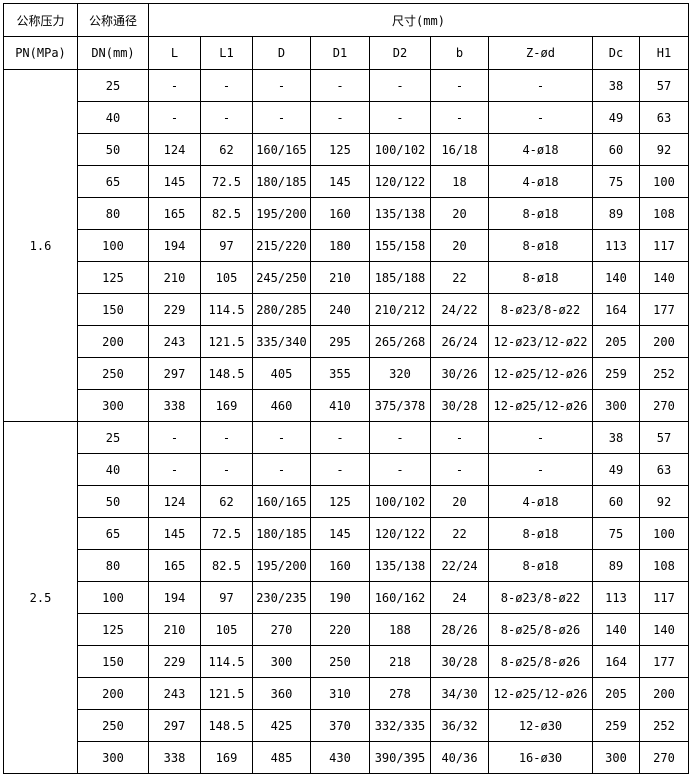 The width and height of the screenshot is (690, 778). I want to click on column-header: b, so click(459, 53).